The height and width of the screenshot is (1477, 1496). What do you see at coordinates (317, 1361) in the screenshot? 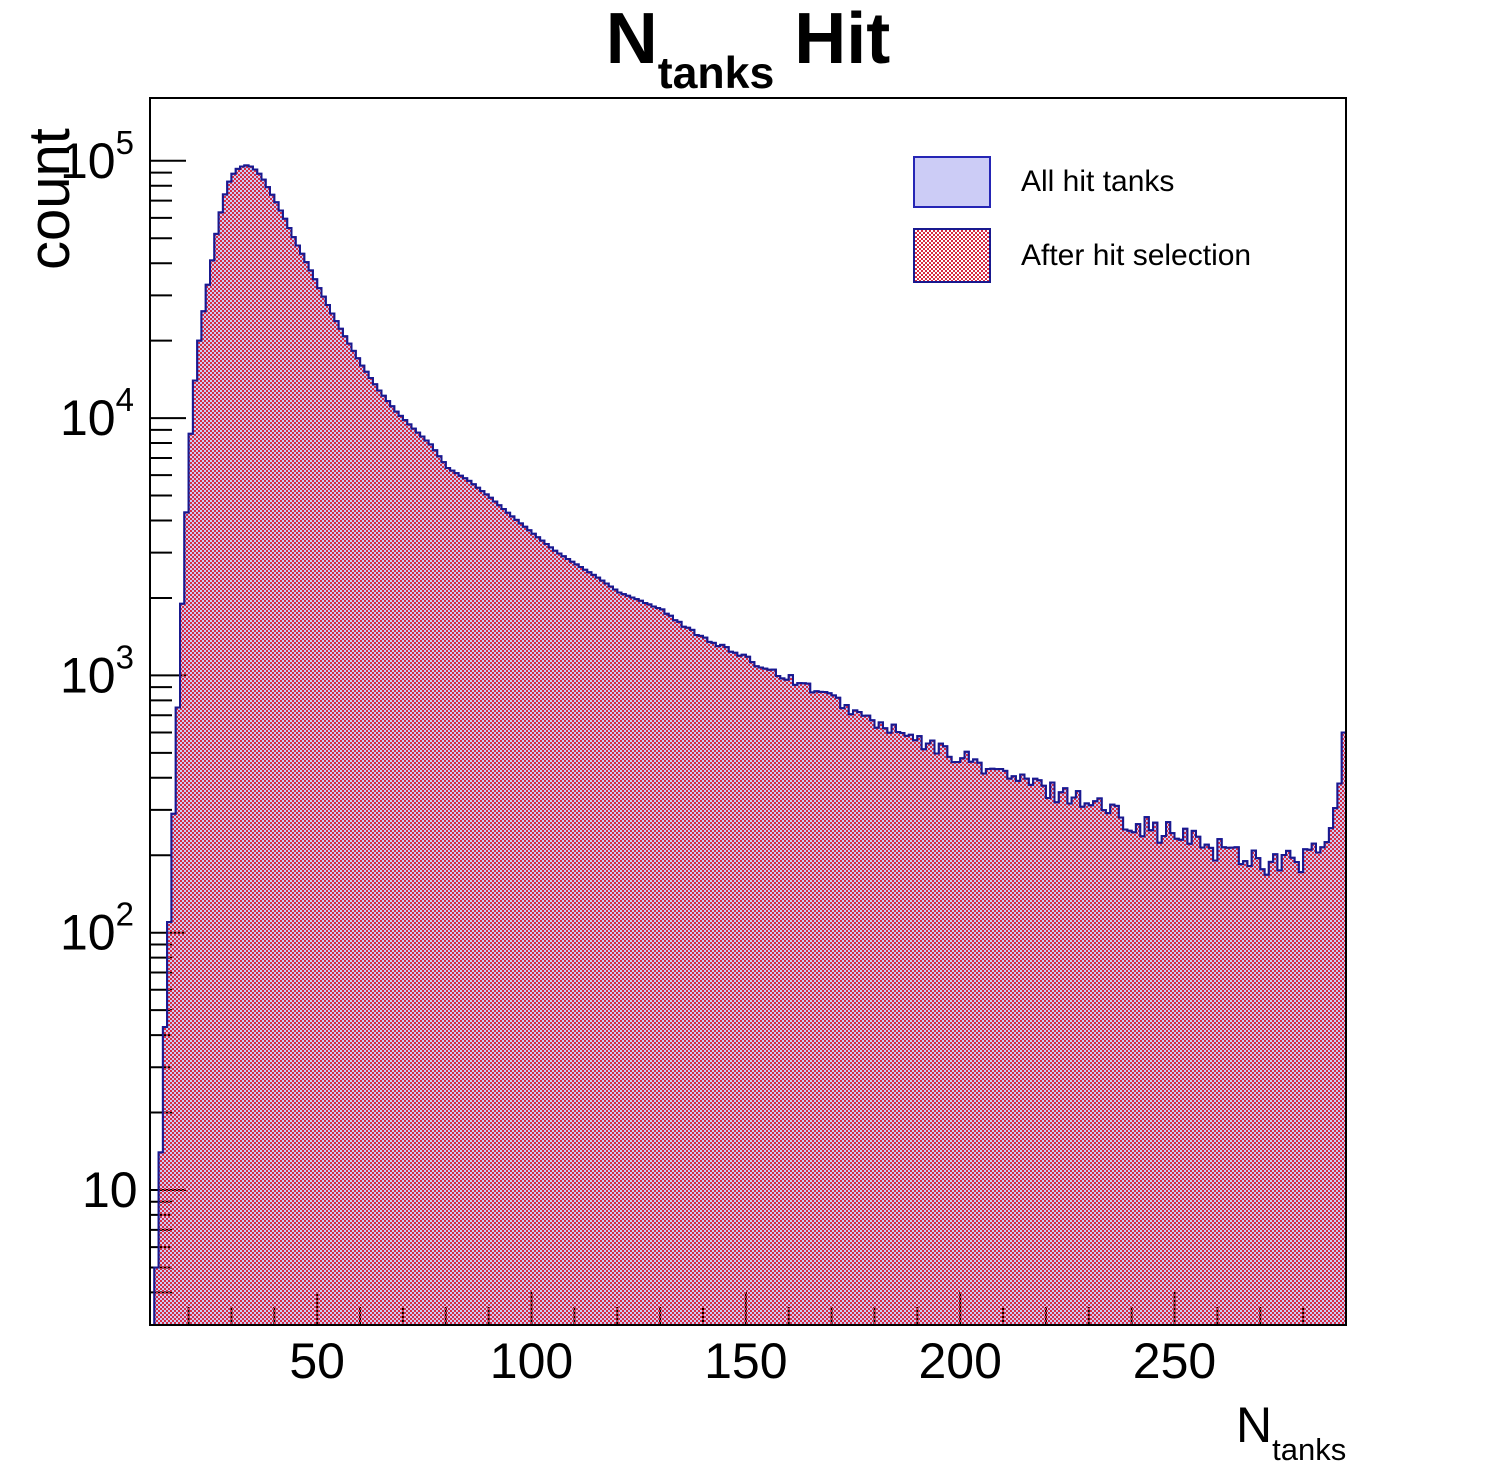
I see `x-tick-label: 50` at bounding box center [317, 1361].